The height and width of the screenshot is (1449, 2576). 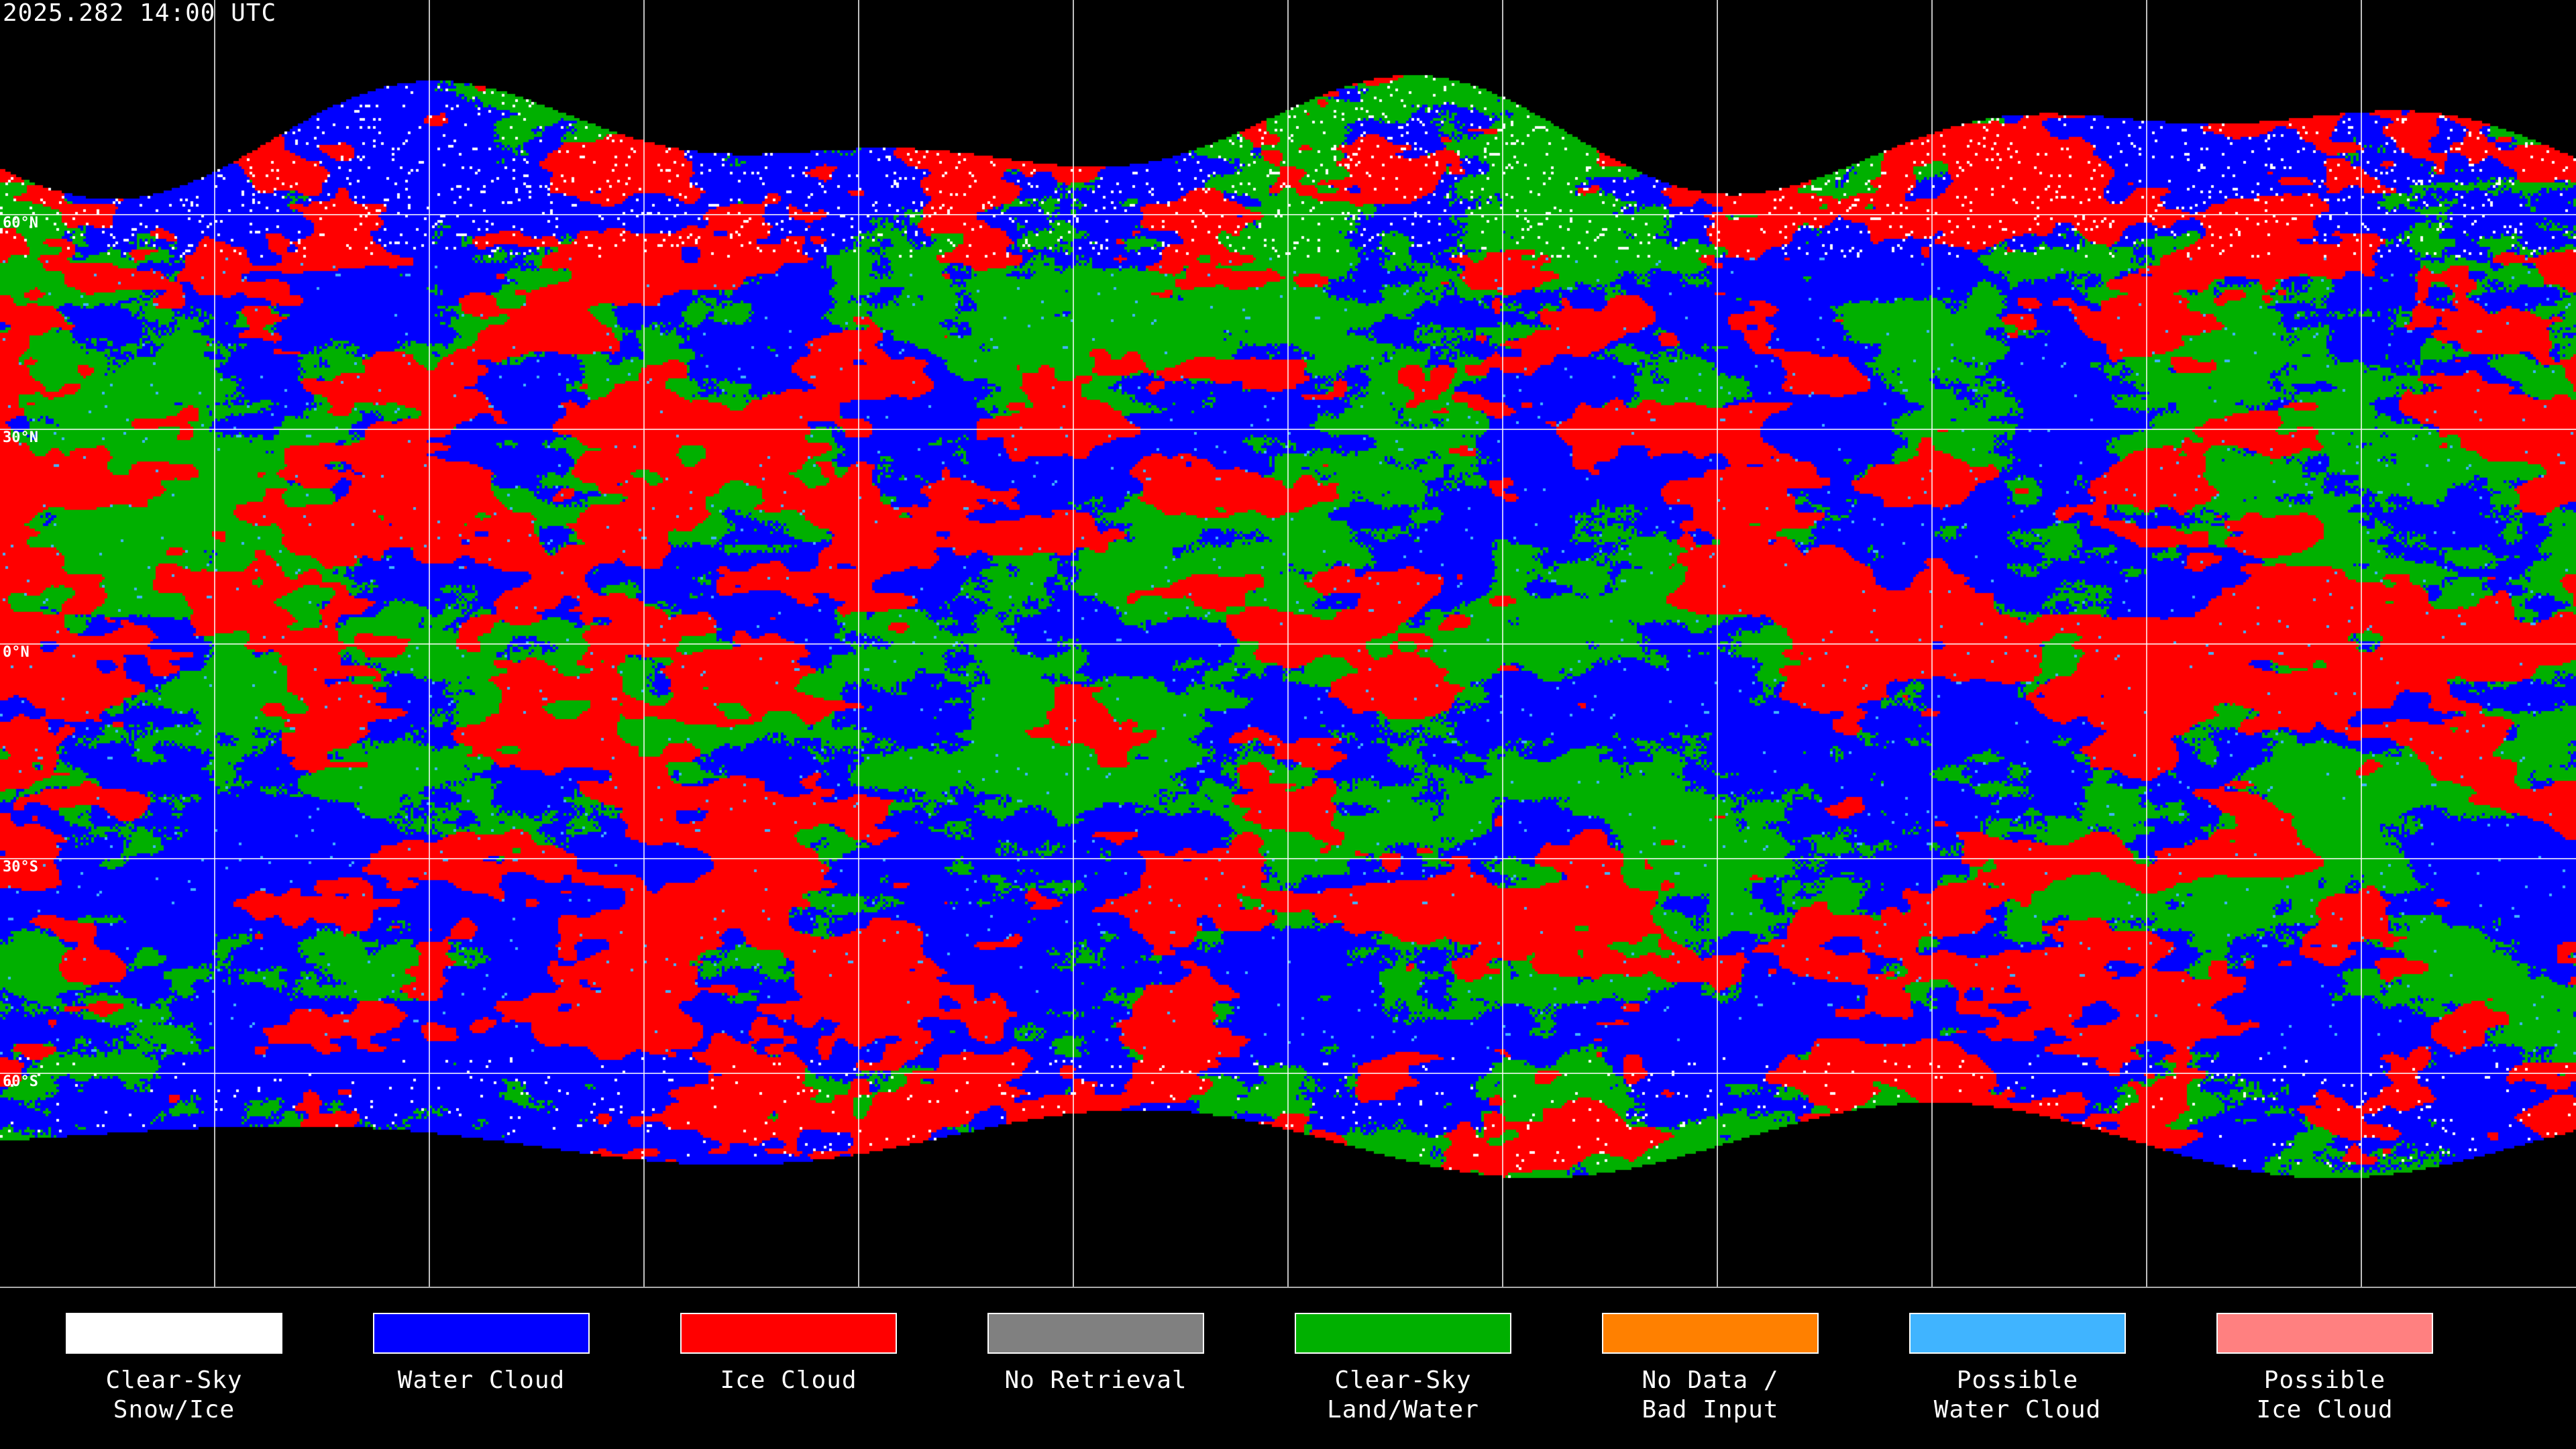 I want to click on legend-item-ice-cloud: Ice Cloud, so click(x=788, y=1354).